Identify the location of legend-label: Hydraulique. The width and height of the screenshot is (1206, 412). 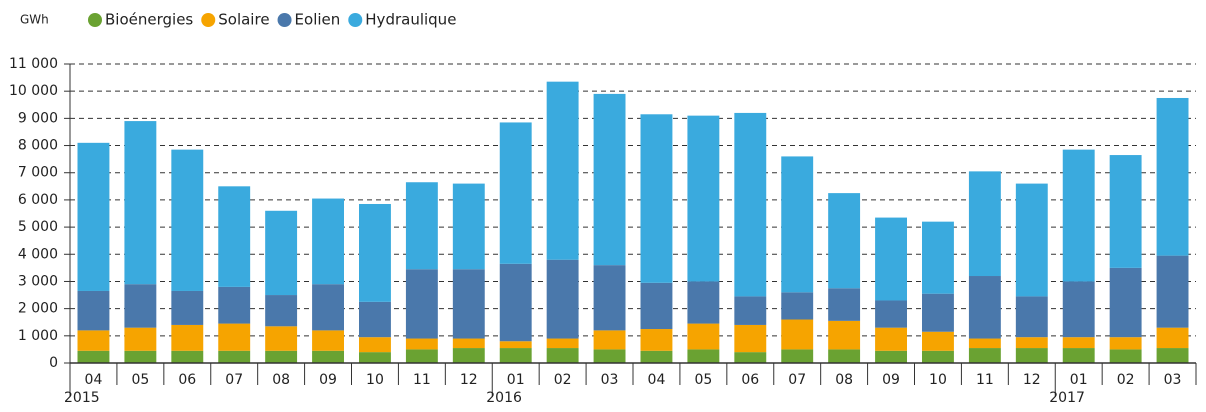
(410, 20).